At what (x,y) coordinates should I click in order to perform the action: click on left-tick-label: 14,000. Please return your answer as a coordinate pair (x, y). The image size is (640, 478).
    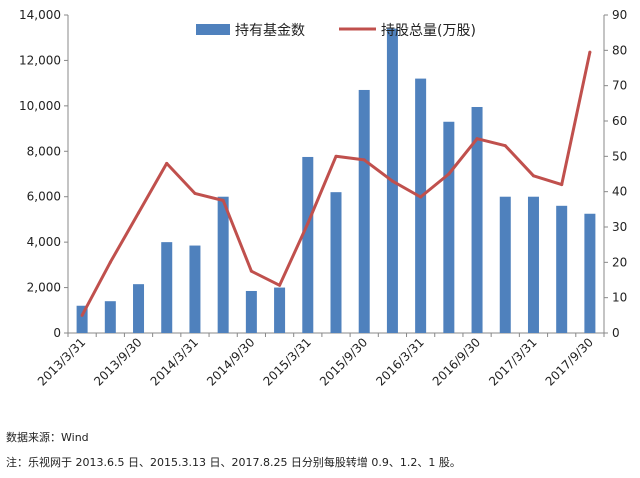
    Looking at the image, I should click on (40, 15).